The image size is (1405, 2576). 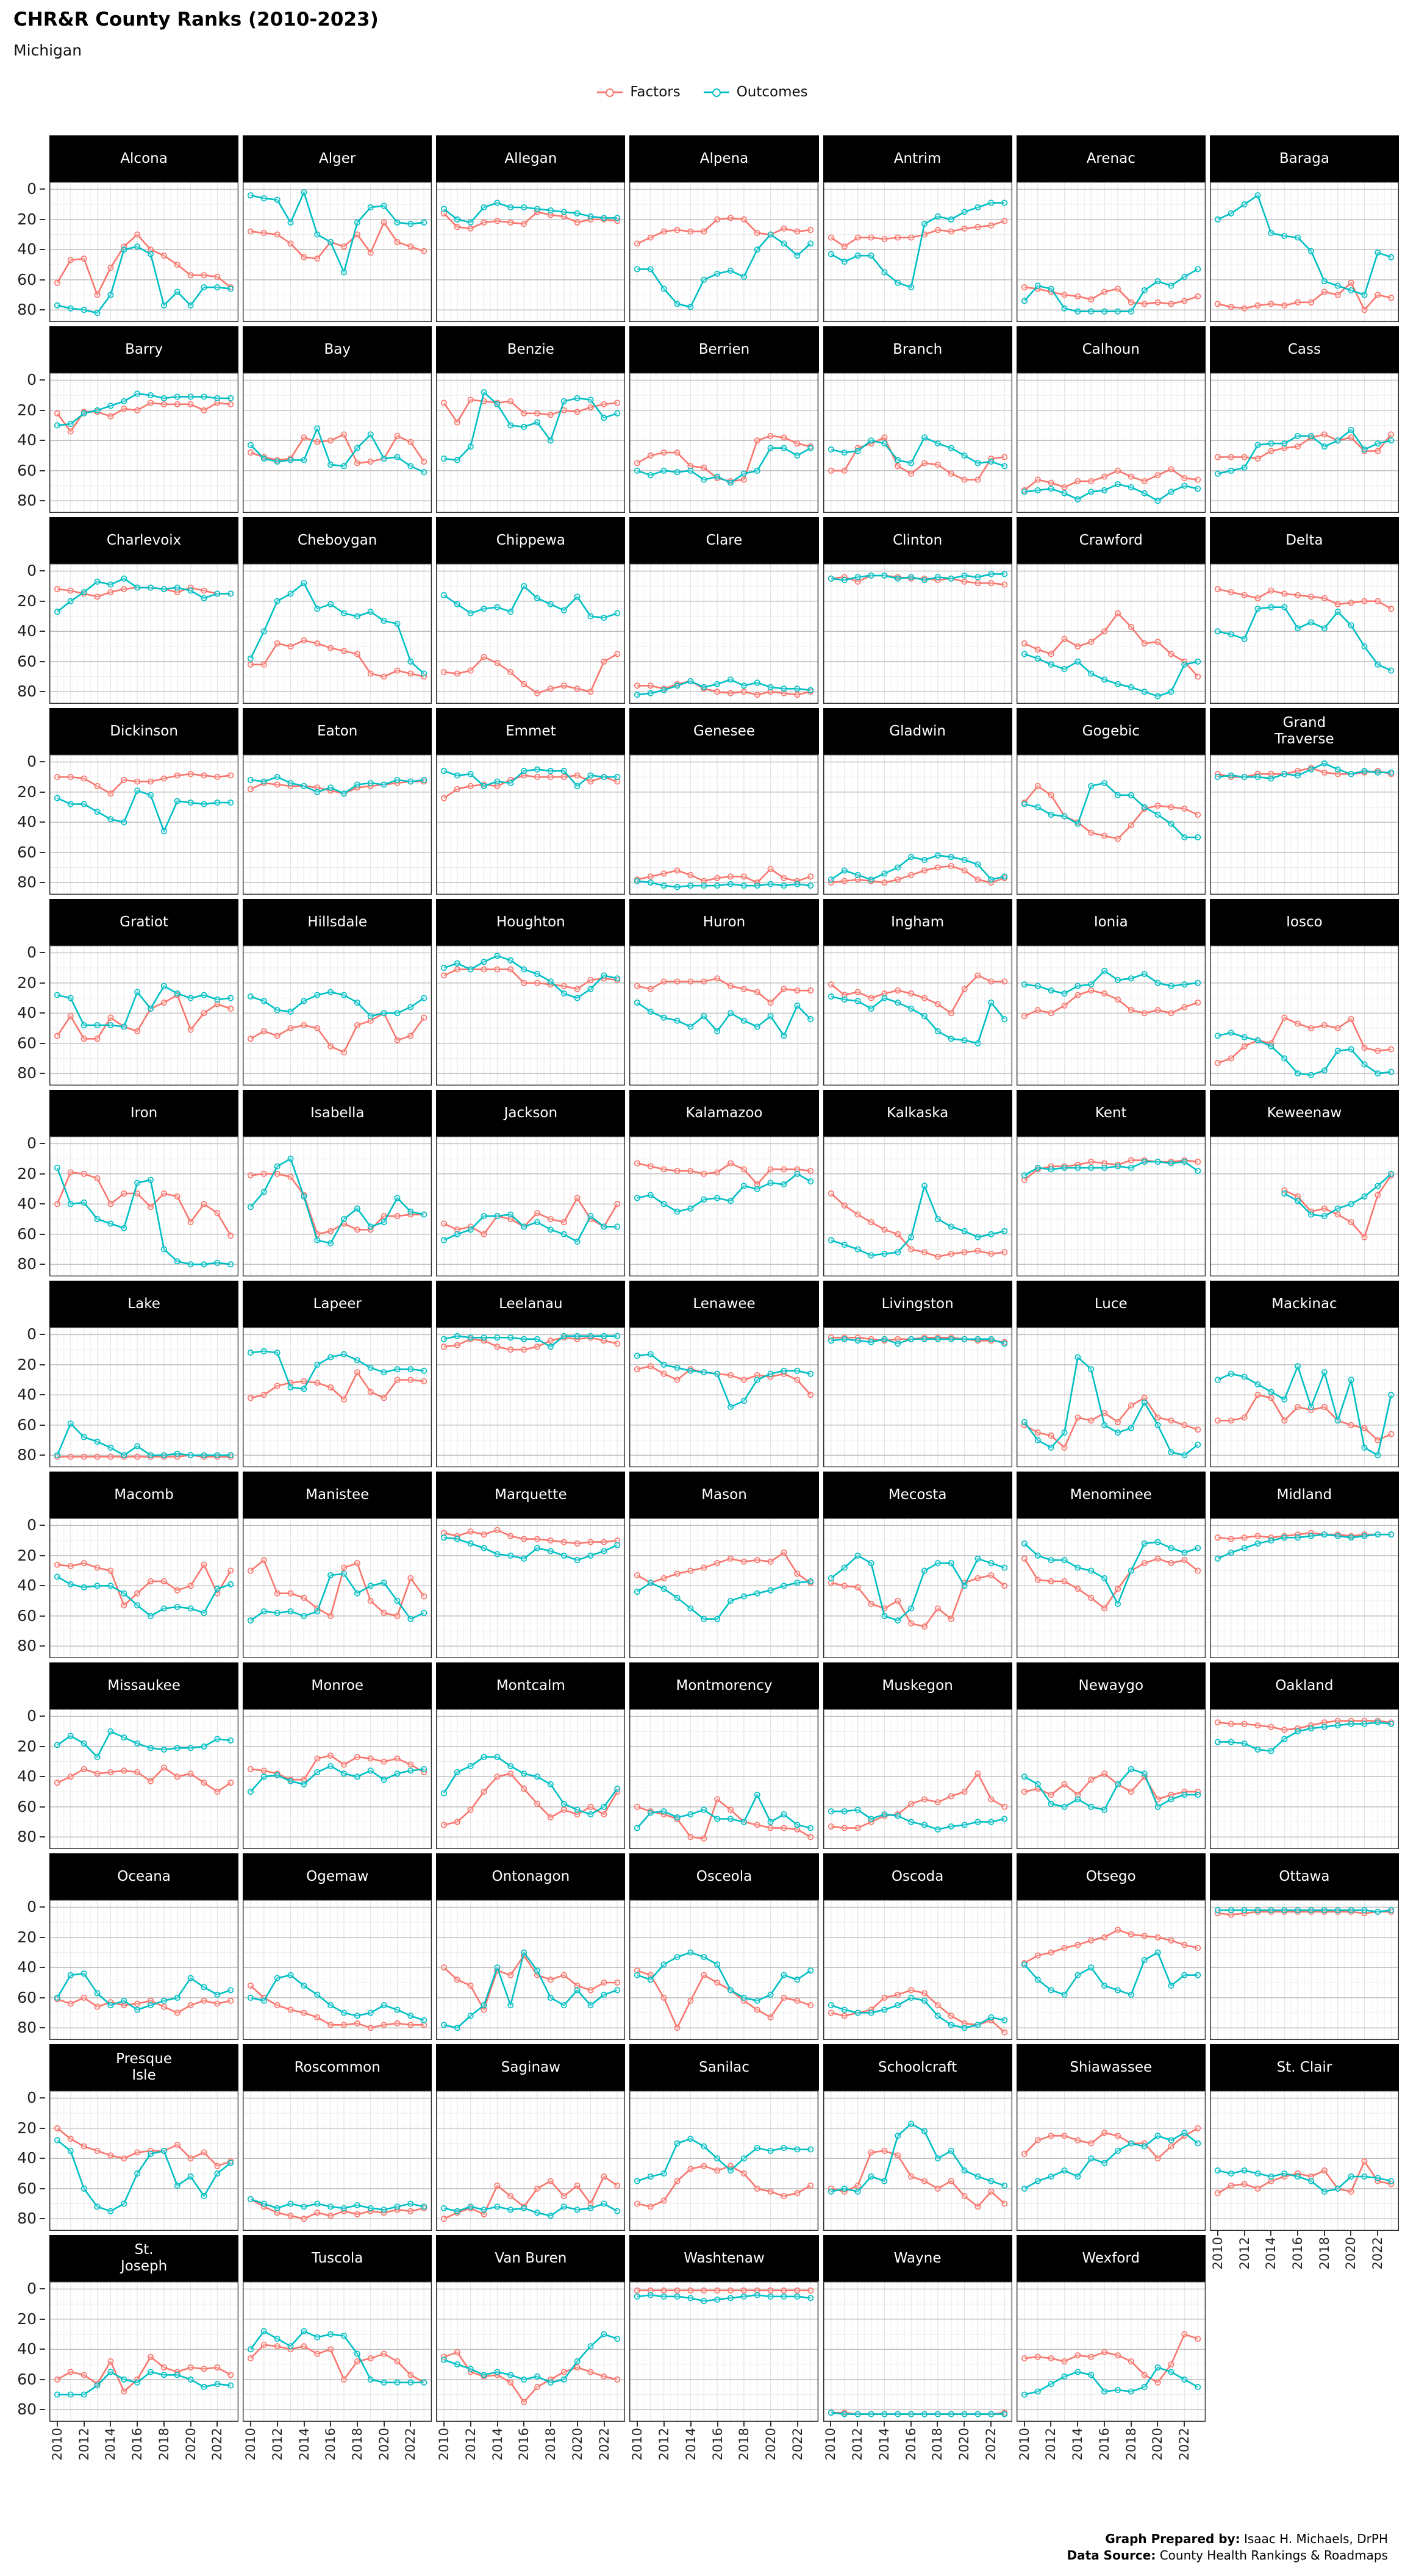 I want to click on facet-strip-title: Branch, so click(x=917, y=349).